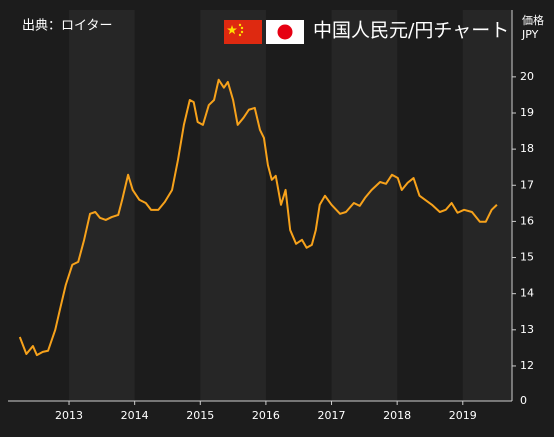 The width and height of the screenshot is (554, 437). I want to click on x-tick-label: 2017, so click(332, 415).